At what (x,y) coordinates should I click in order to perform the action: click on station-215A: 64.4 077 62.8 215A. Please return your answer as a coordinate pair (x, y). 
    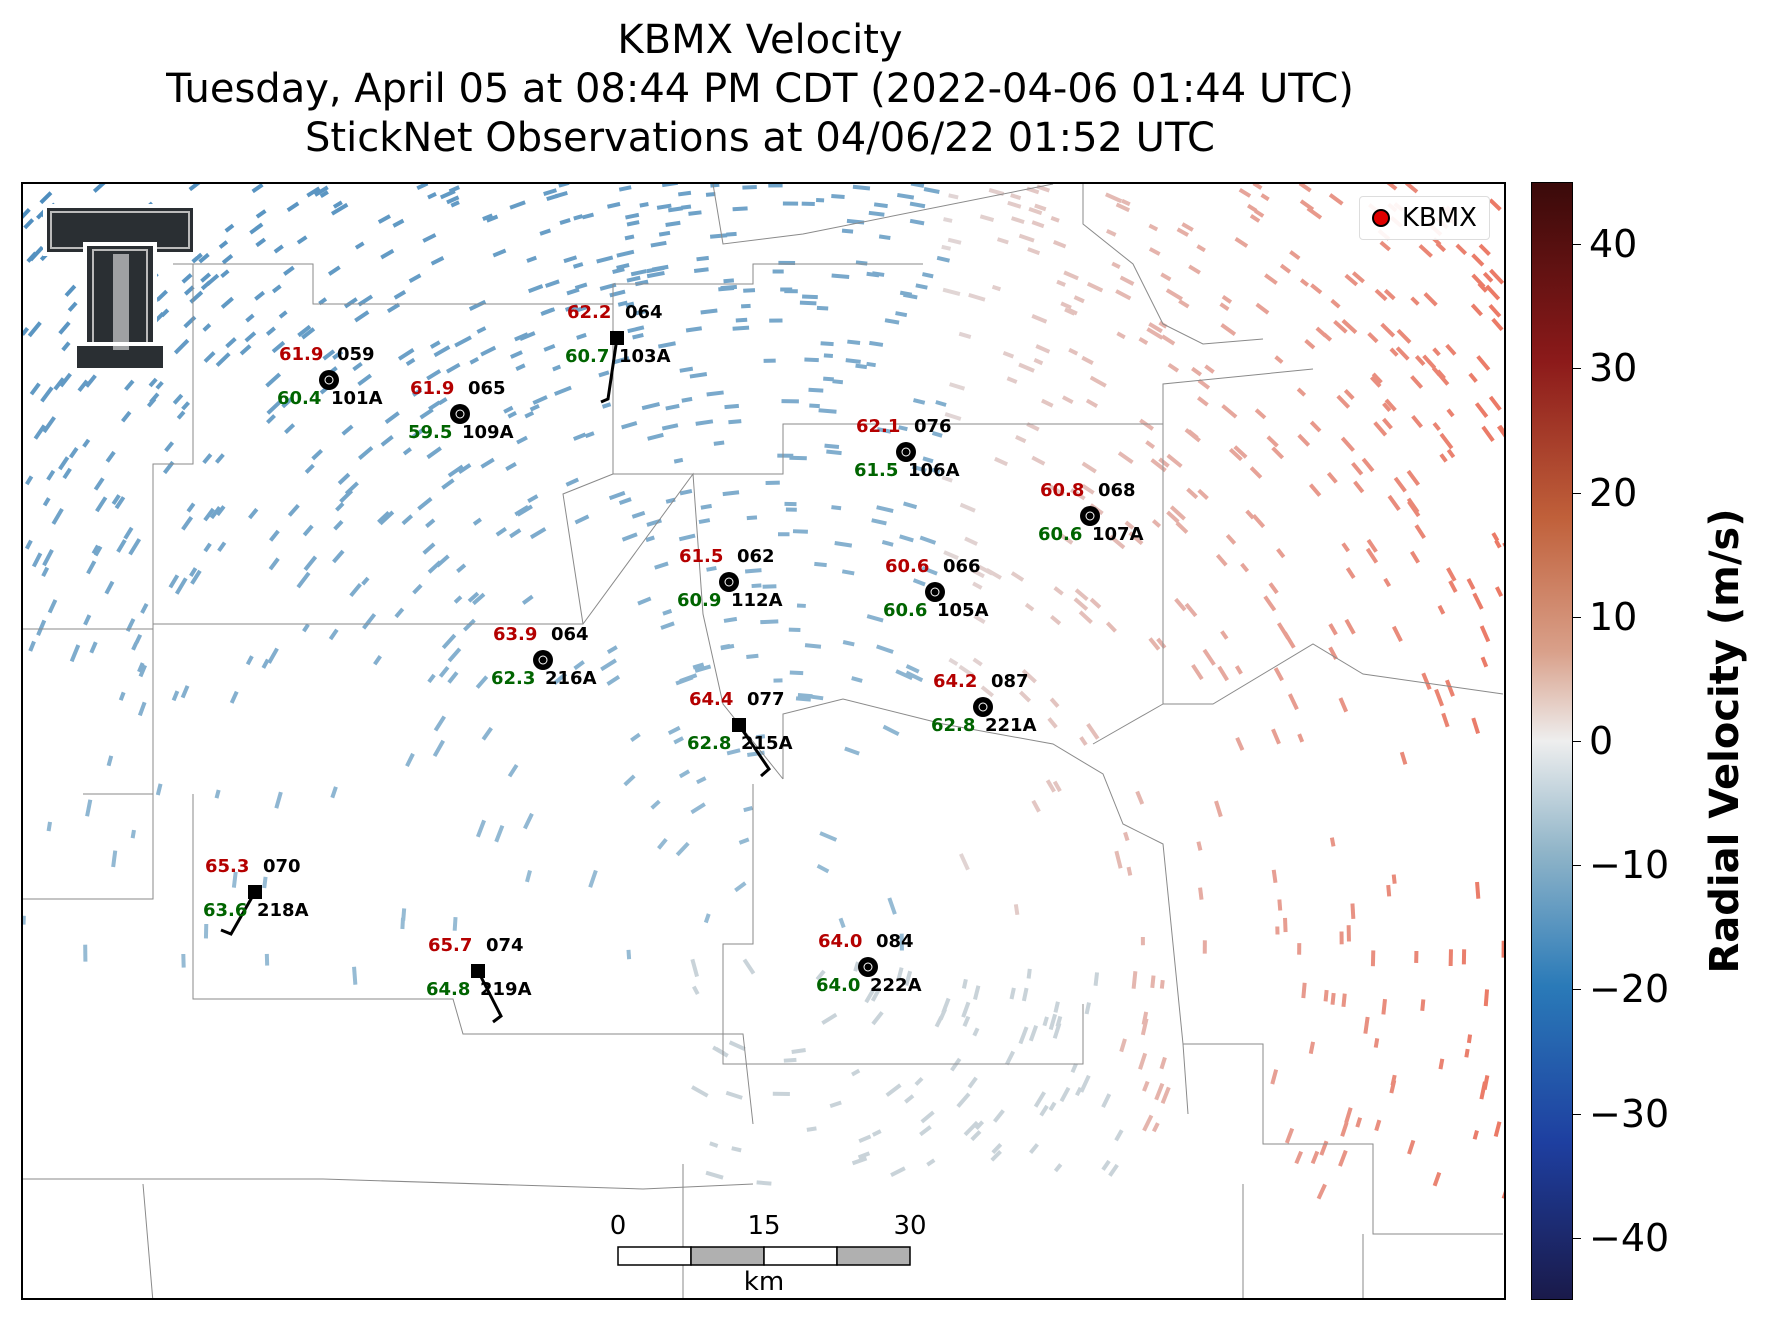
    Looking at the image, I should click on (740, 733).